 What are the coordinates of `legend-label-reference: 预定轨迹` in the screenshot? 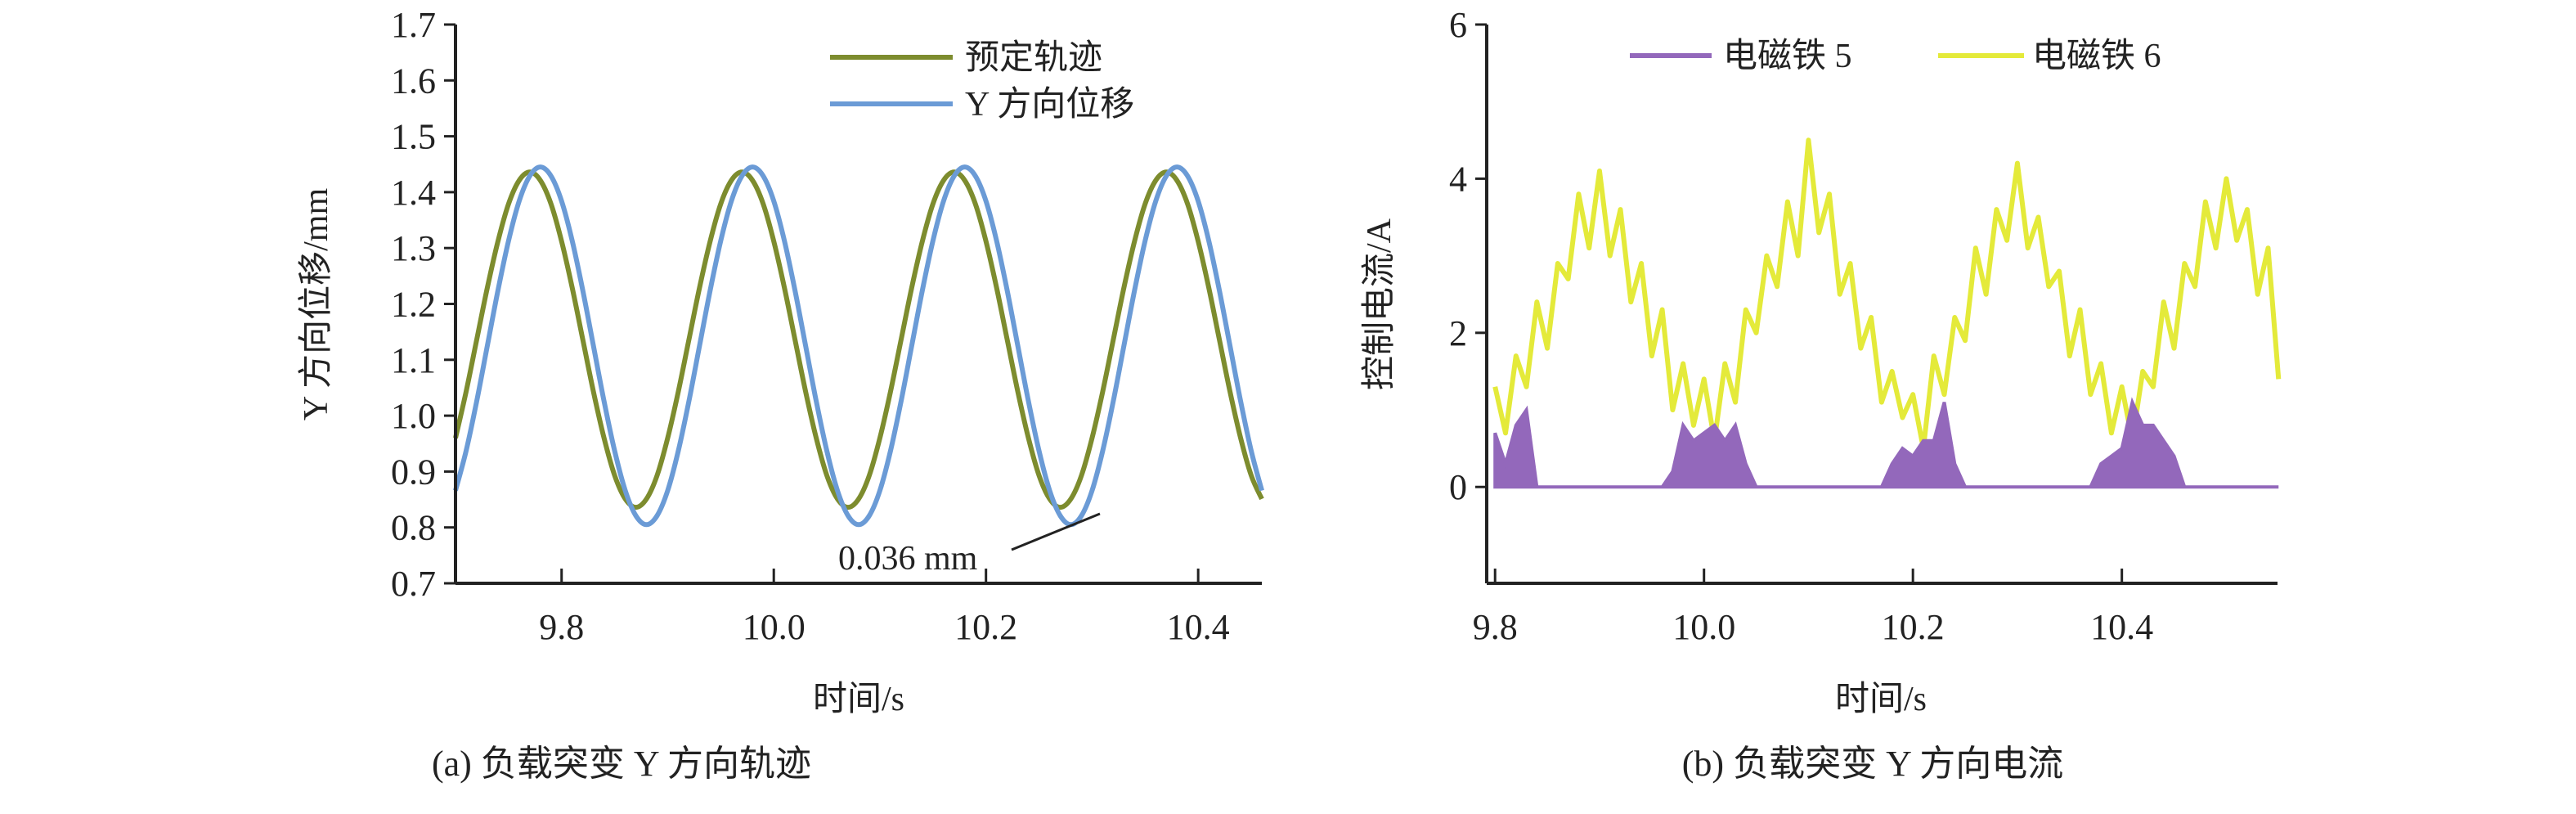 It's located at (1033, 57).